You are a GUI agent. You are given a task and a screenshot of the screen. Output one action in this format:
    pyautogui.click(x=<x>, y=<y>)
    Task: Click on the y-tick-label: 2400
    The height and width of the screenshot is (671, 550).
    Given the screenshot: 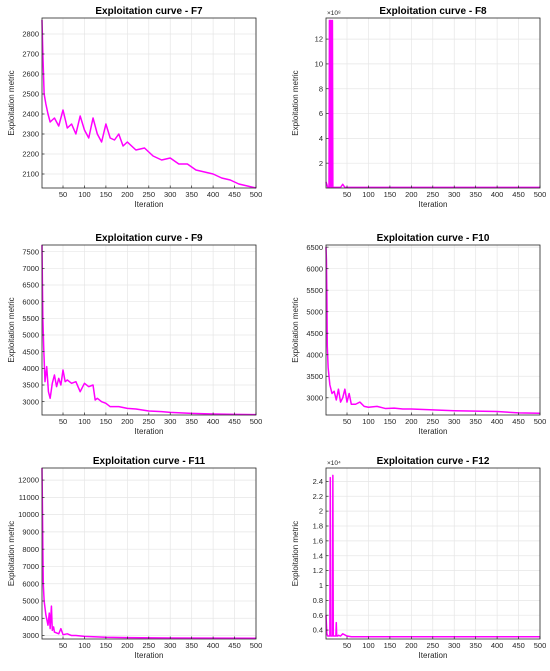 What is the action you would take?
    pyautogui.click(x=30, y=114)
    